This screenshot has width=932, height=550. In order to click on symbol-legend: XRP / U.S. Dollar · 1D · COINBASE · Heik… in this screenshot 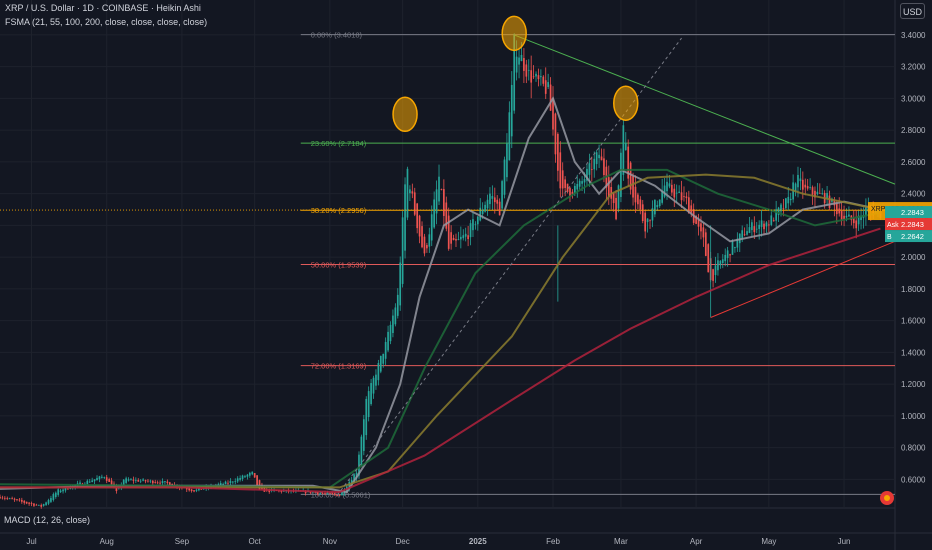, I will do `click(103, 8)`.